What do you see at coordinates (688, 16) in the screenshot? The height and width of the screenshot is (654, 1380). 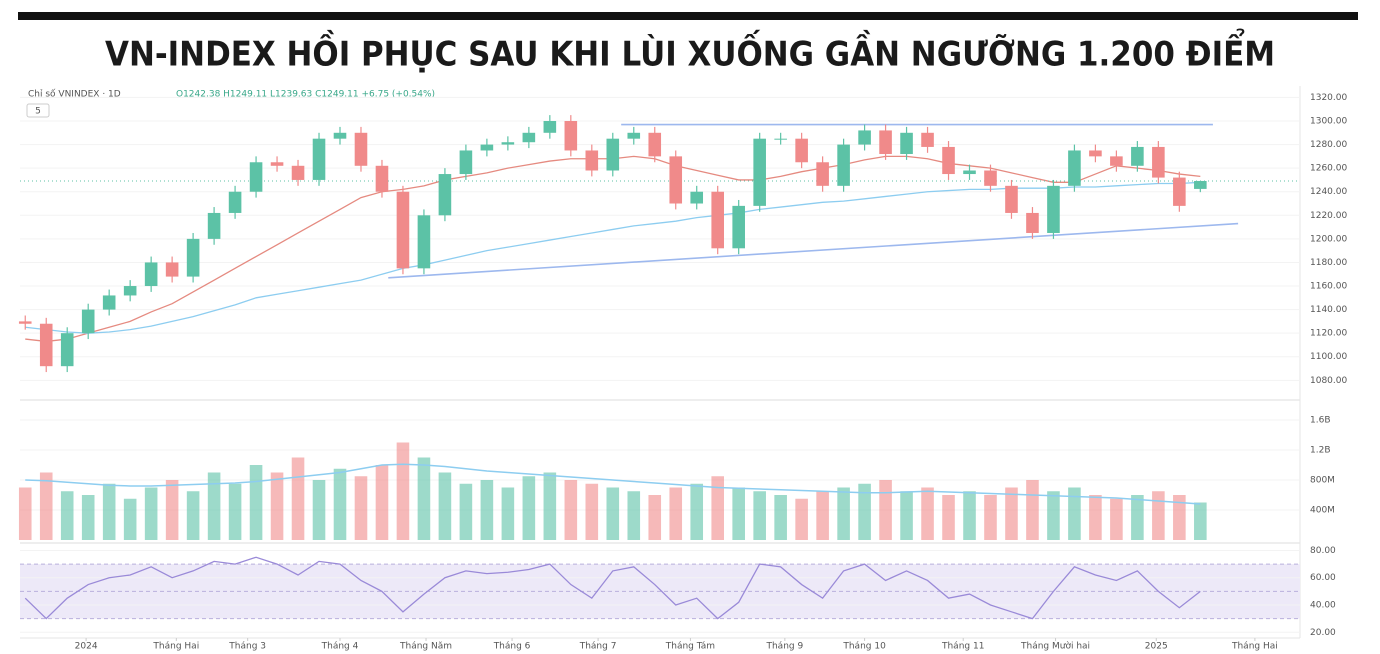 I see `top-bar` at bounding box center [688, 16].